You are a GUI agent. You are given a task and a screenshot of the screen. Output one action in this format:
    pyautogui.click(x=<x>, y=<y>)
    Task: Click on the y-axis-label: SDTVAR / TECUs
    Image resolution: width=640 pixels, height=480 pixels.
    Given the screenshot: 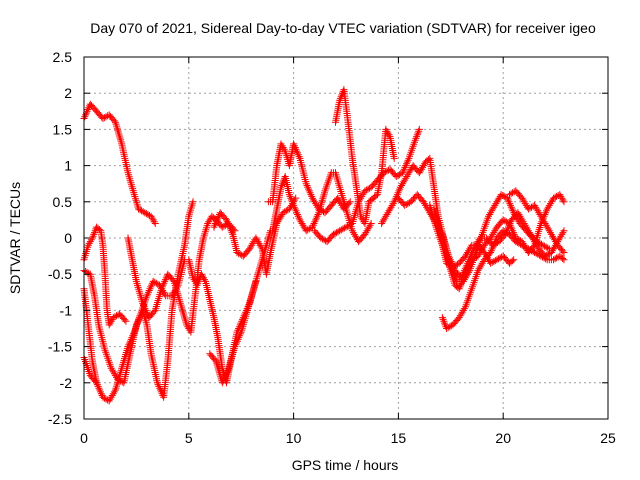 What is the action you would take?
    pyautogui.click(x=15, y=238)
    